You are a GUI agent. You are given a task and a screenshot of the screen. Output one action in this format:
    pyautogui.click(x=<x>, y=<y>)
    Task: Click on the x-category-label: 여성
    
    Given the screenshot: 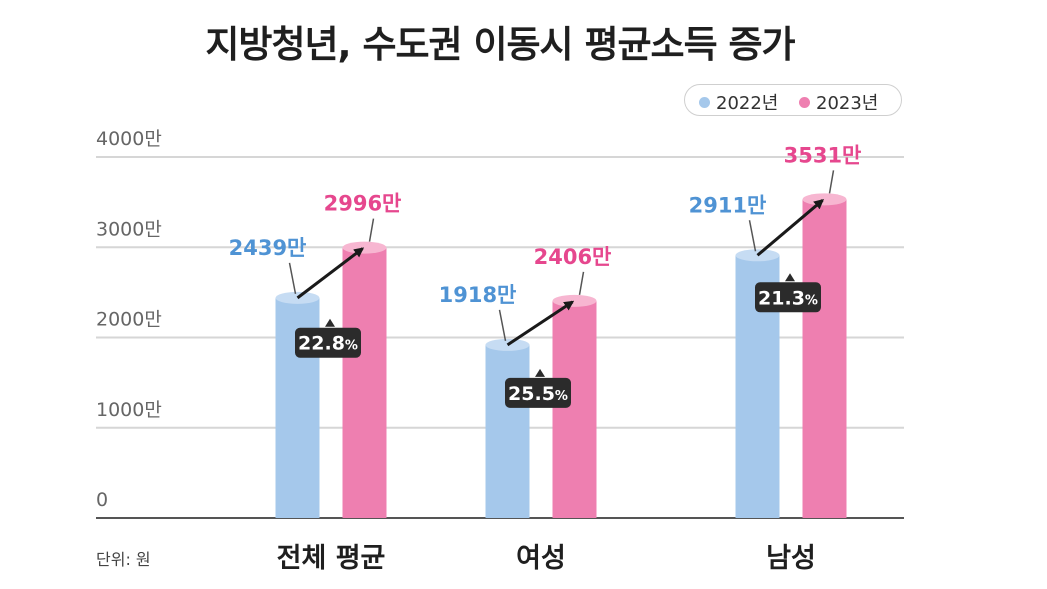 What is the action you would take?
    pyautogui.click(x=541, y=558)
    